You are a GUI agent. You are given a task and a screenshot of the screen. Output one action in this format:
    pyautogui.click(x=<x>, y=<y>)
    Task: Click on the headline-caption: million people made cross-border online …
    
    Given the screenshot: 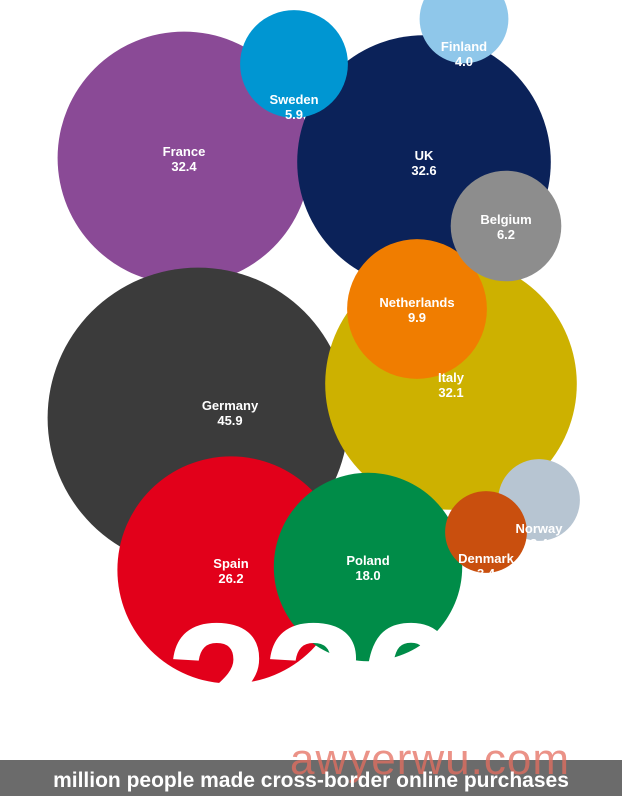 What is the action you would take?
    pyautogui.click(x=311, y=780)
    